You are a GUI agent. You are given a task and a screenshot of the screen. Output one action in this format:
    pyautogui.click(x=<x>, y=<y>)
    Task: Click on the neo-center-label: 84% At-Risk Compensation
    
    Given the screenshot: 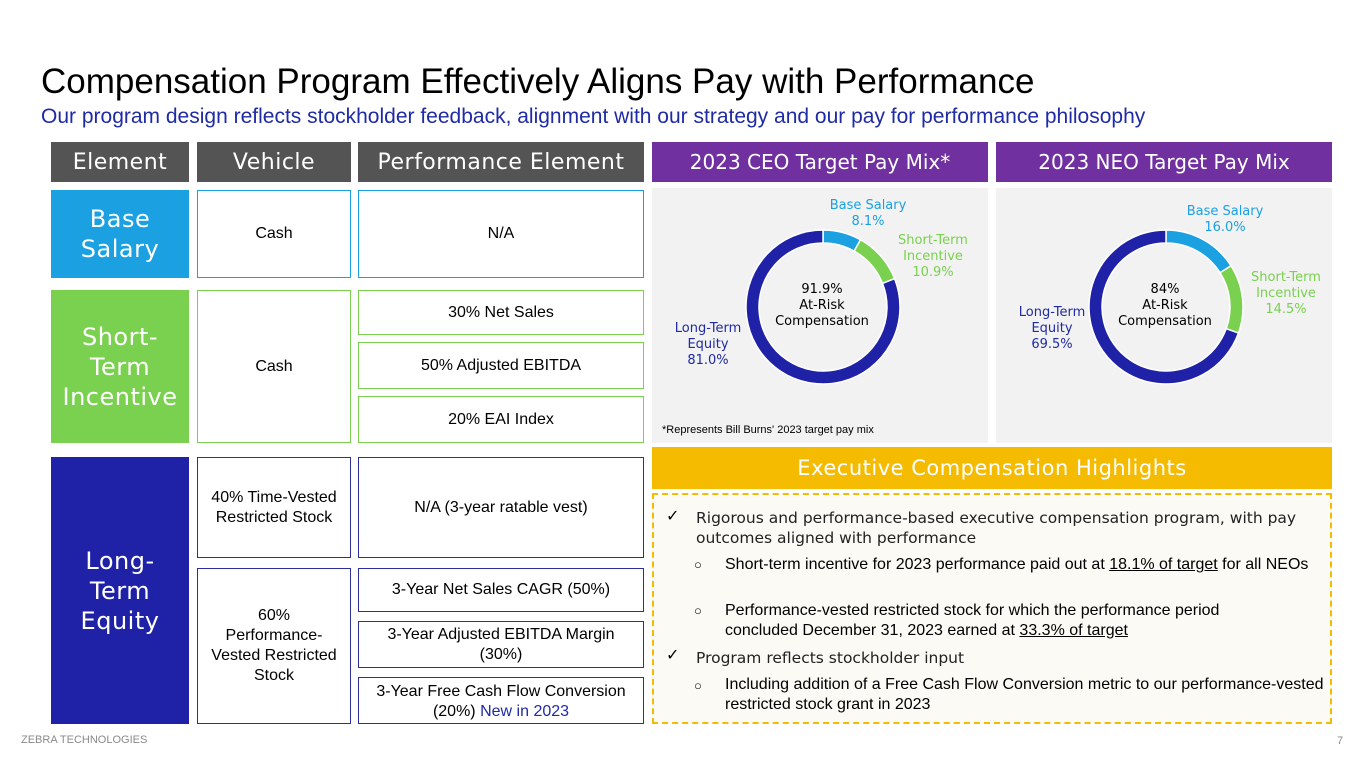 What is the action you would take?
    pyautogui.click(x=1165, y=306)
    